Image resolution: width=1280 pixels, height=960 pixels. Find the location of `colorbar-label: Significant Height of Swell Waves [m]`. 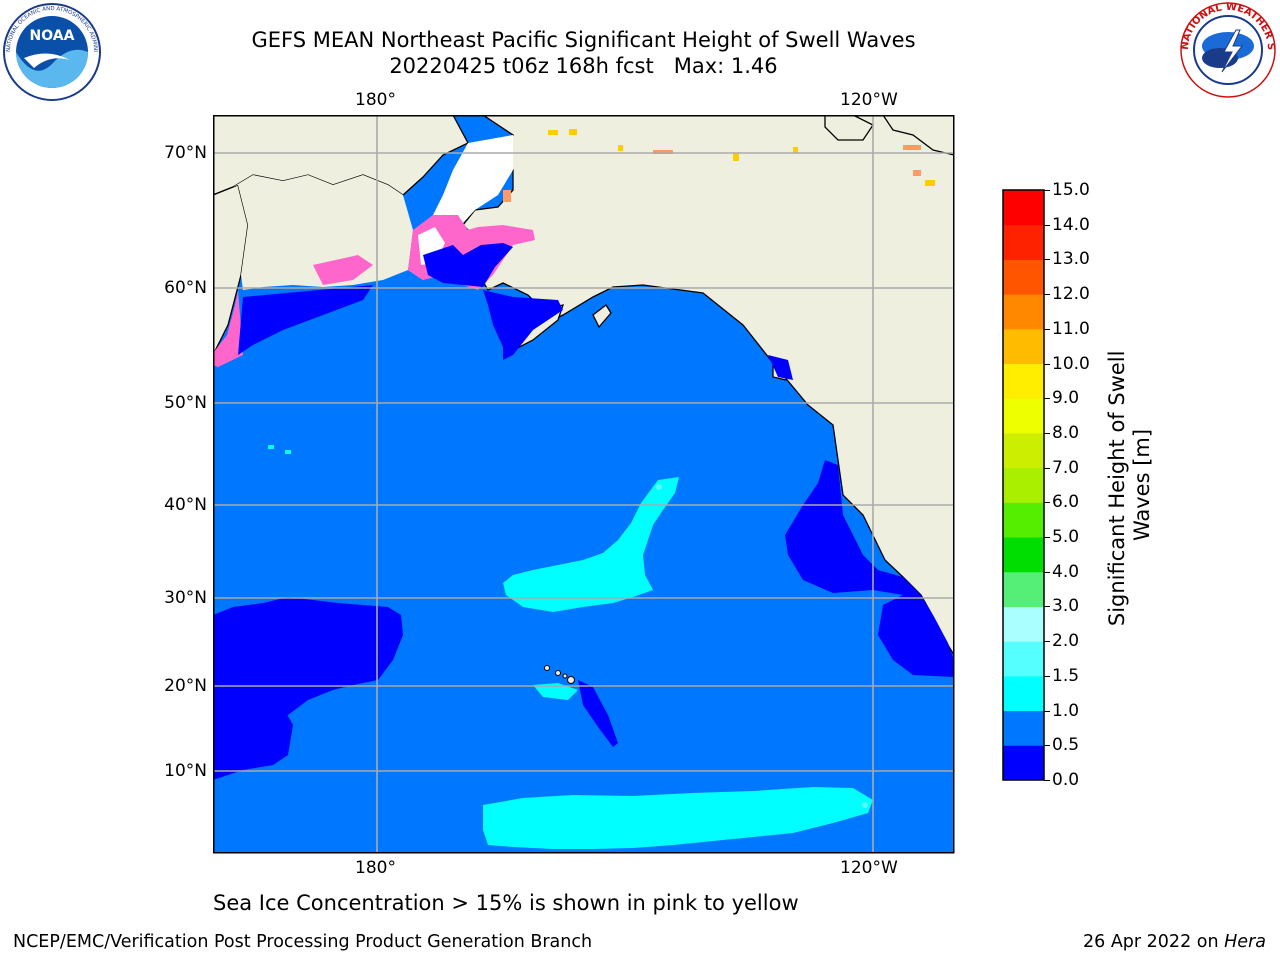

colorbar-label: Significant Height of Swell Waves [m] is located at coordinates (1129, 485).